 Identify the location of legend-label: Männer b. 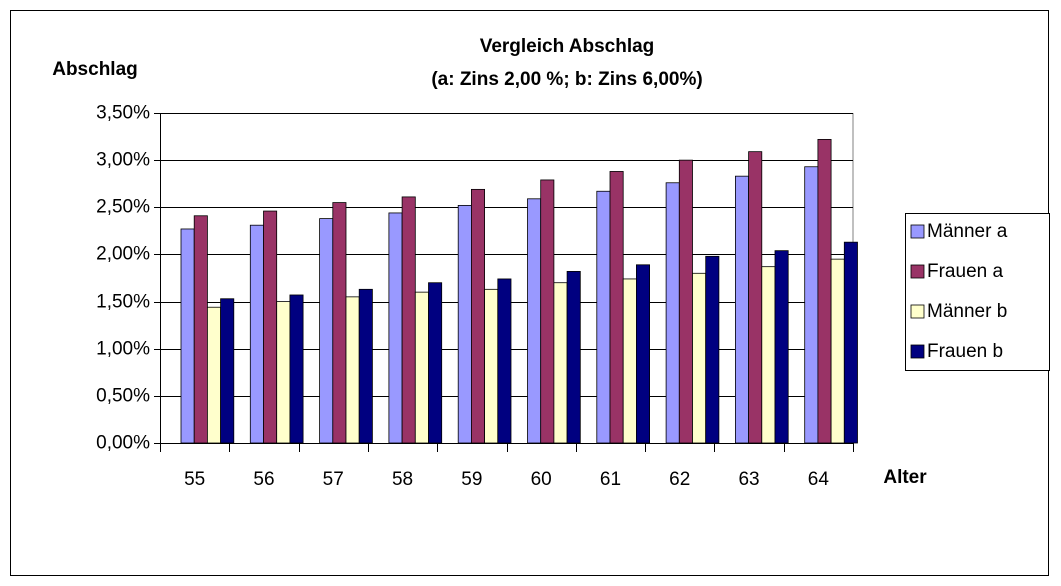
(967, 311).